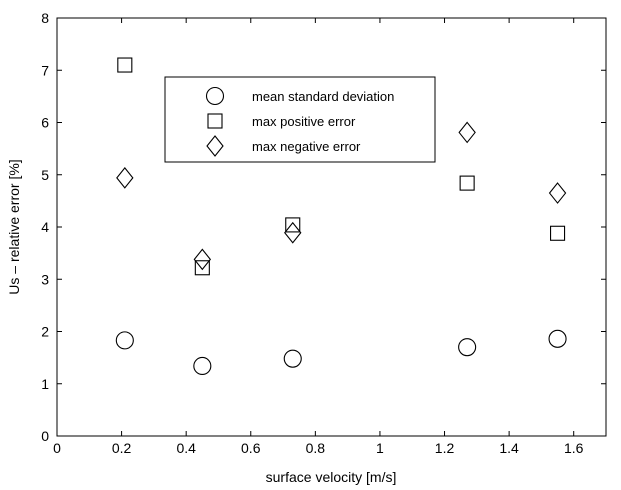  What do you see at coordinates (45, 70) in the screenshot?
I see `y-tick-label: 7` at bounding box center [45, 70].